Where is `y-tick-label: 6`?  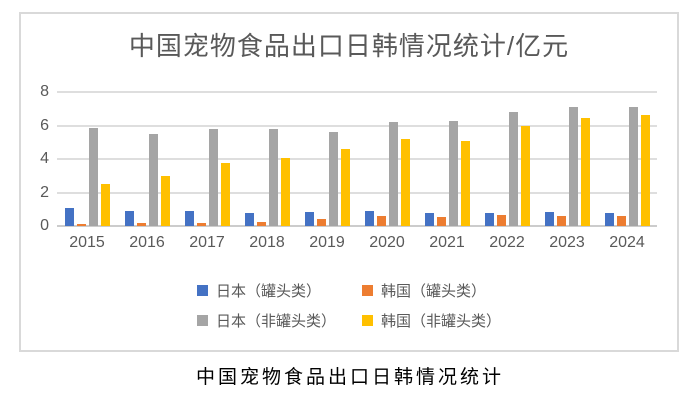
y-tick-label: 6 is located at coordinates (44, 125).